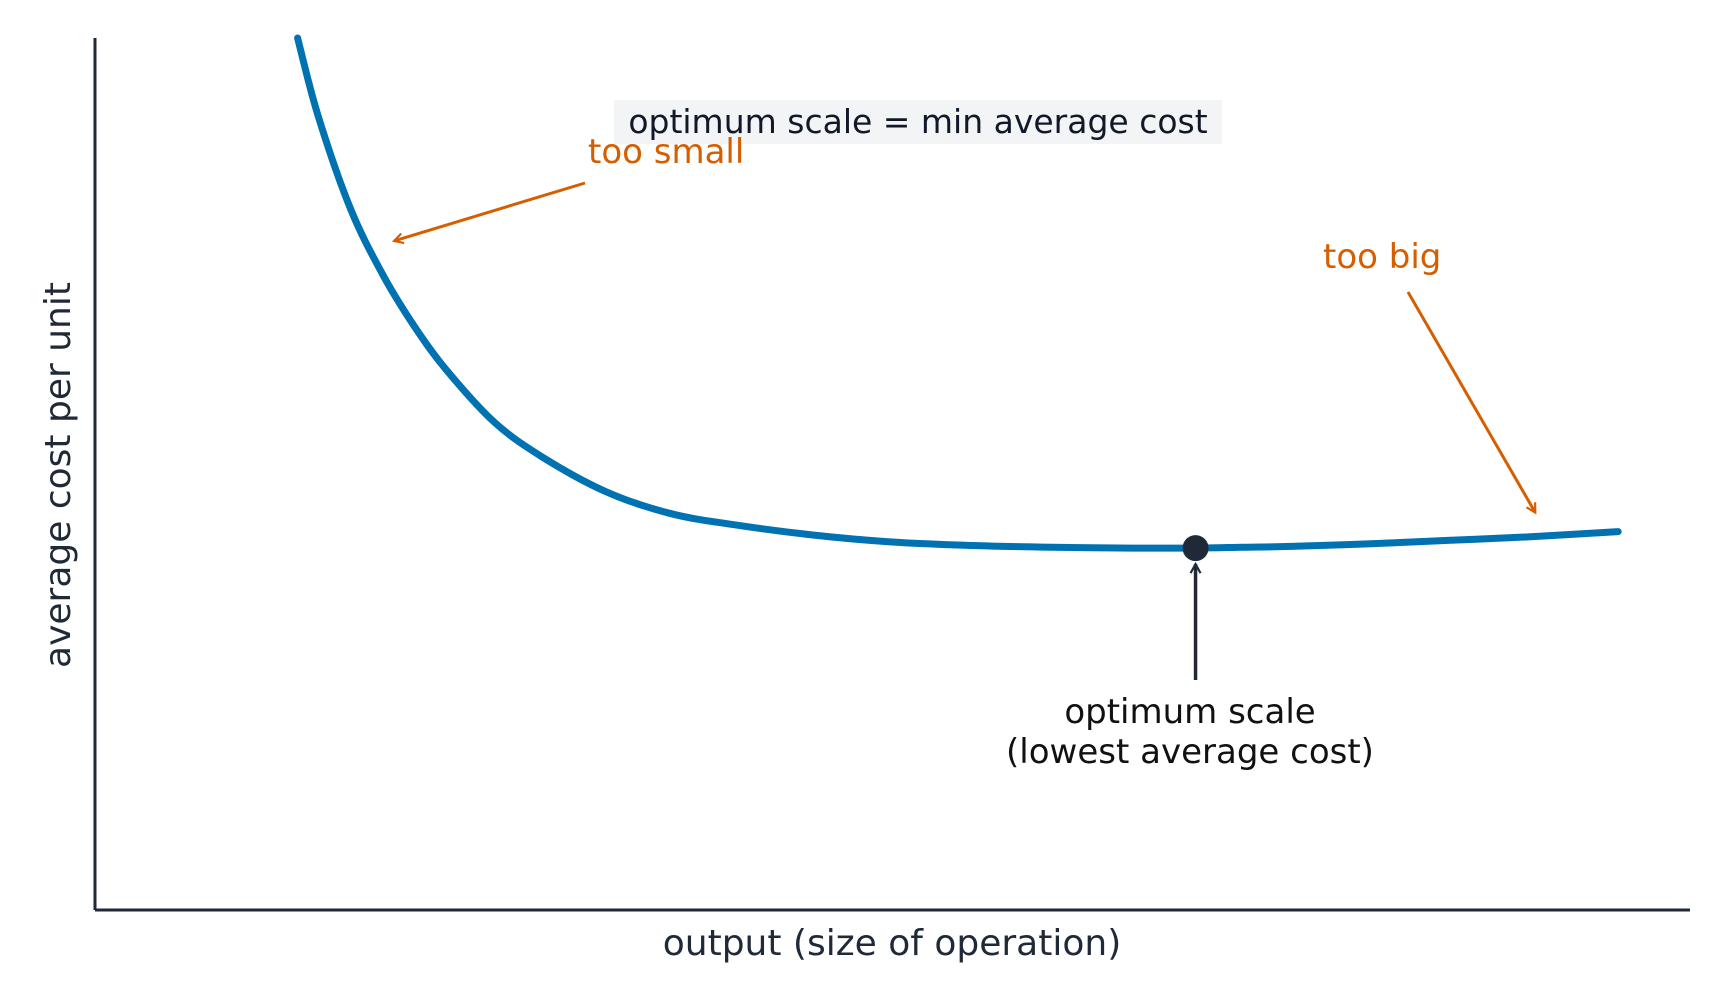  What do you see at coordinates (490, 211) in the screenshot?
I see `too-small-arrow` at bounding box center [490, 211].